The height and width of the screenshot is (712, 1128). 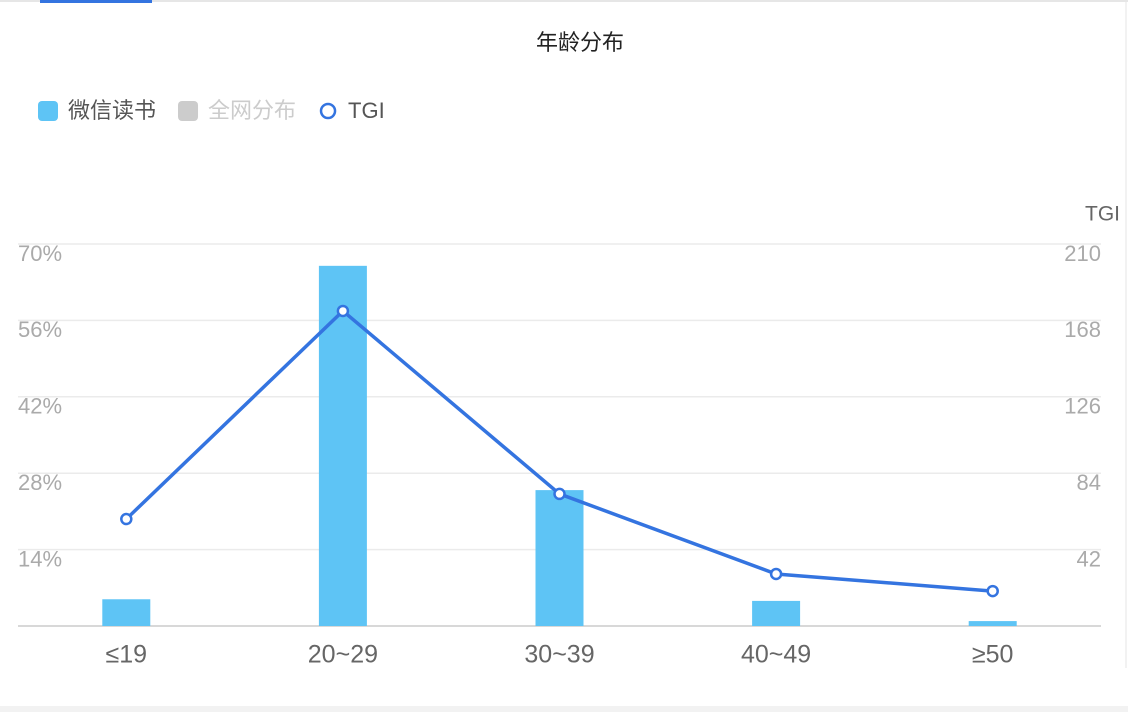 What do you see at coordinates (40, 406) in the screenshot?
I see `y-tick-label: 42%` at bounding box center [40, 406].